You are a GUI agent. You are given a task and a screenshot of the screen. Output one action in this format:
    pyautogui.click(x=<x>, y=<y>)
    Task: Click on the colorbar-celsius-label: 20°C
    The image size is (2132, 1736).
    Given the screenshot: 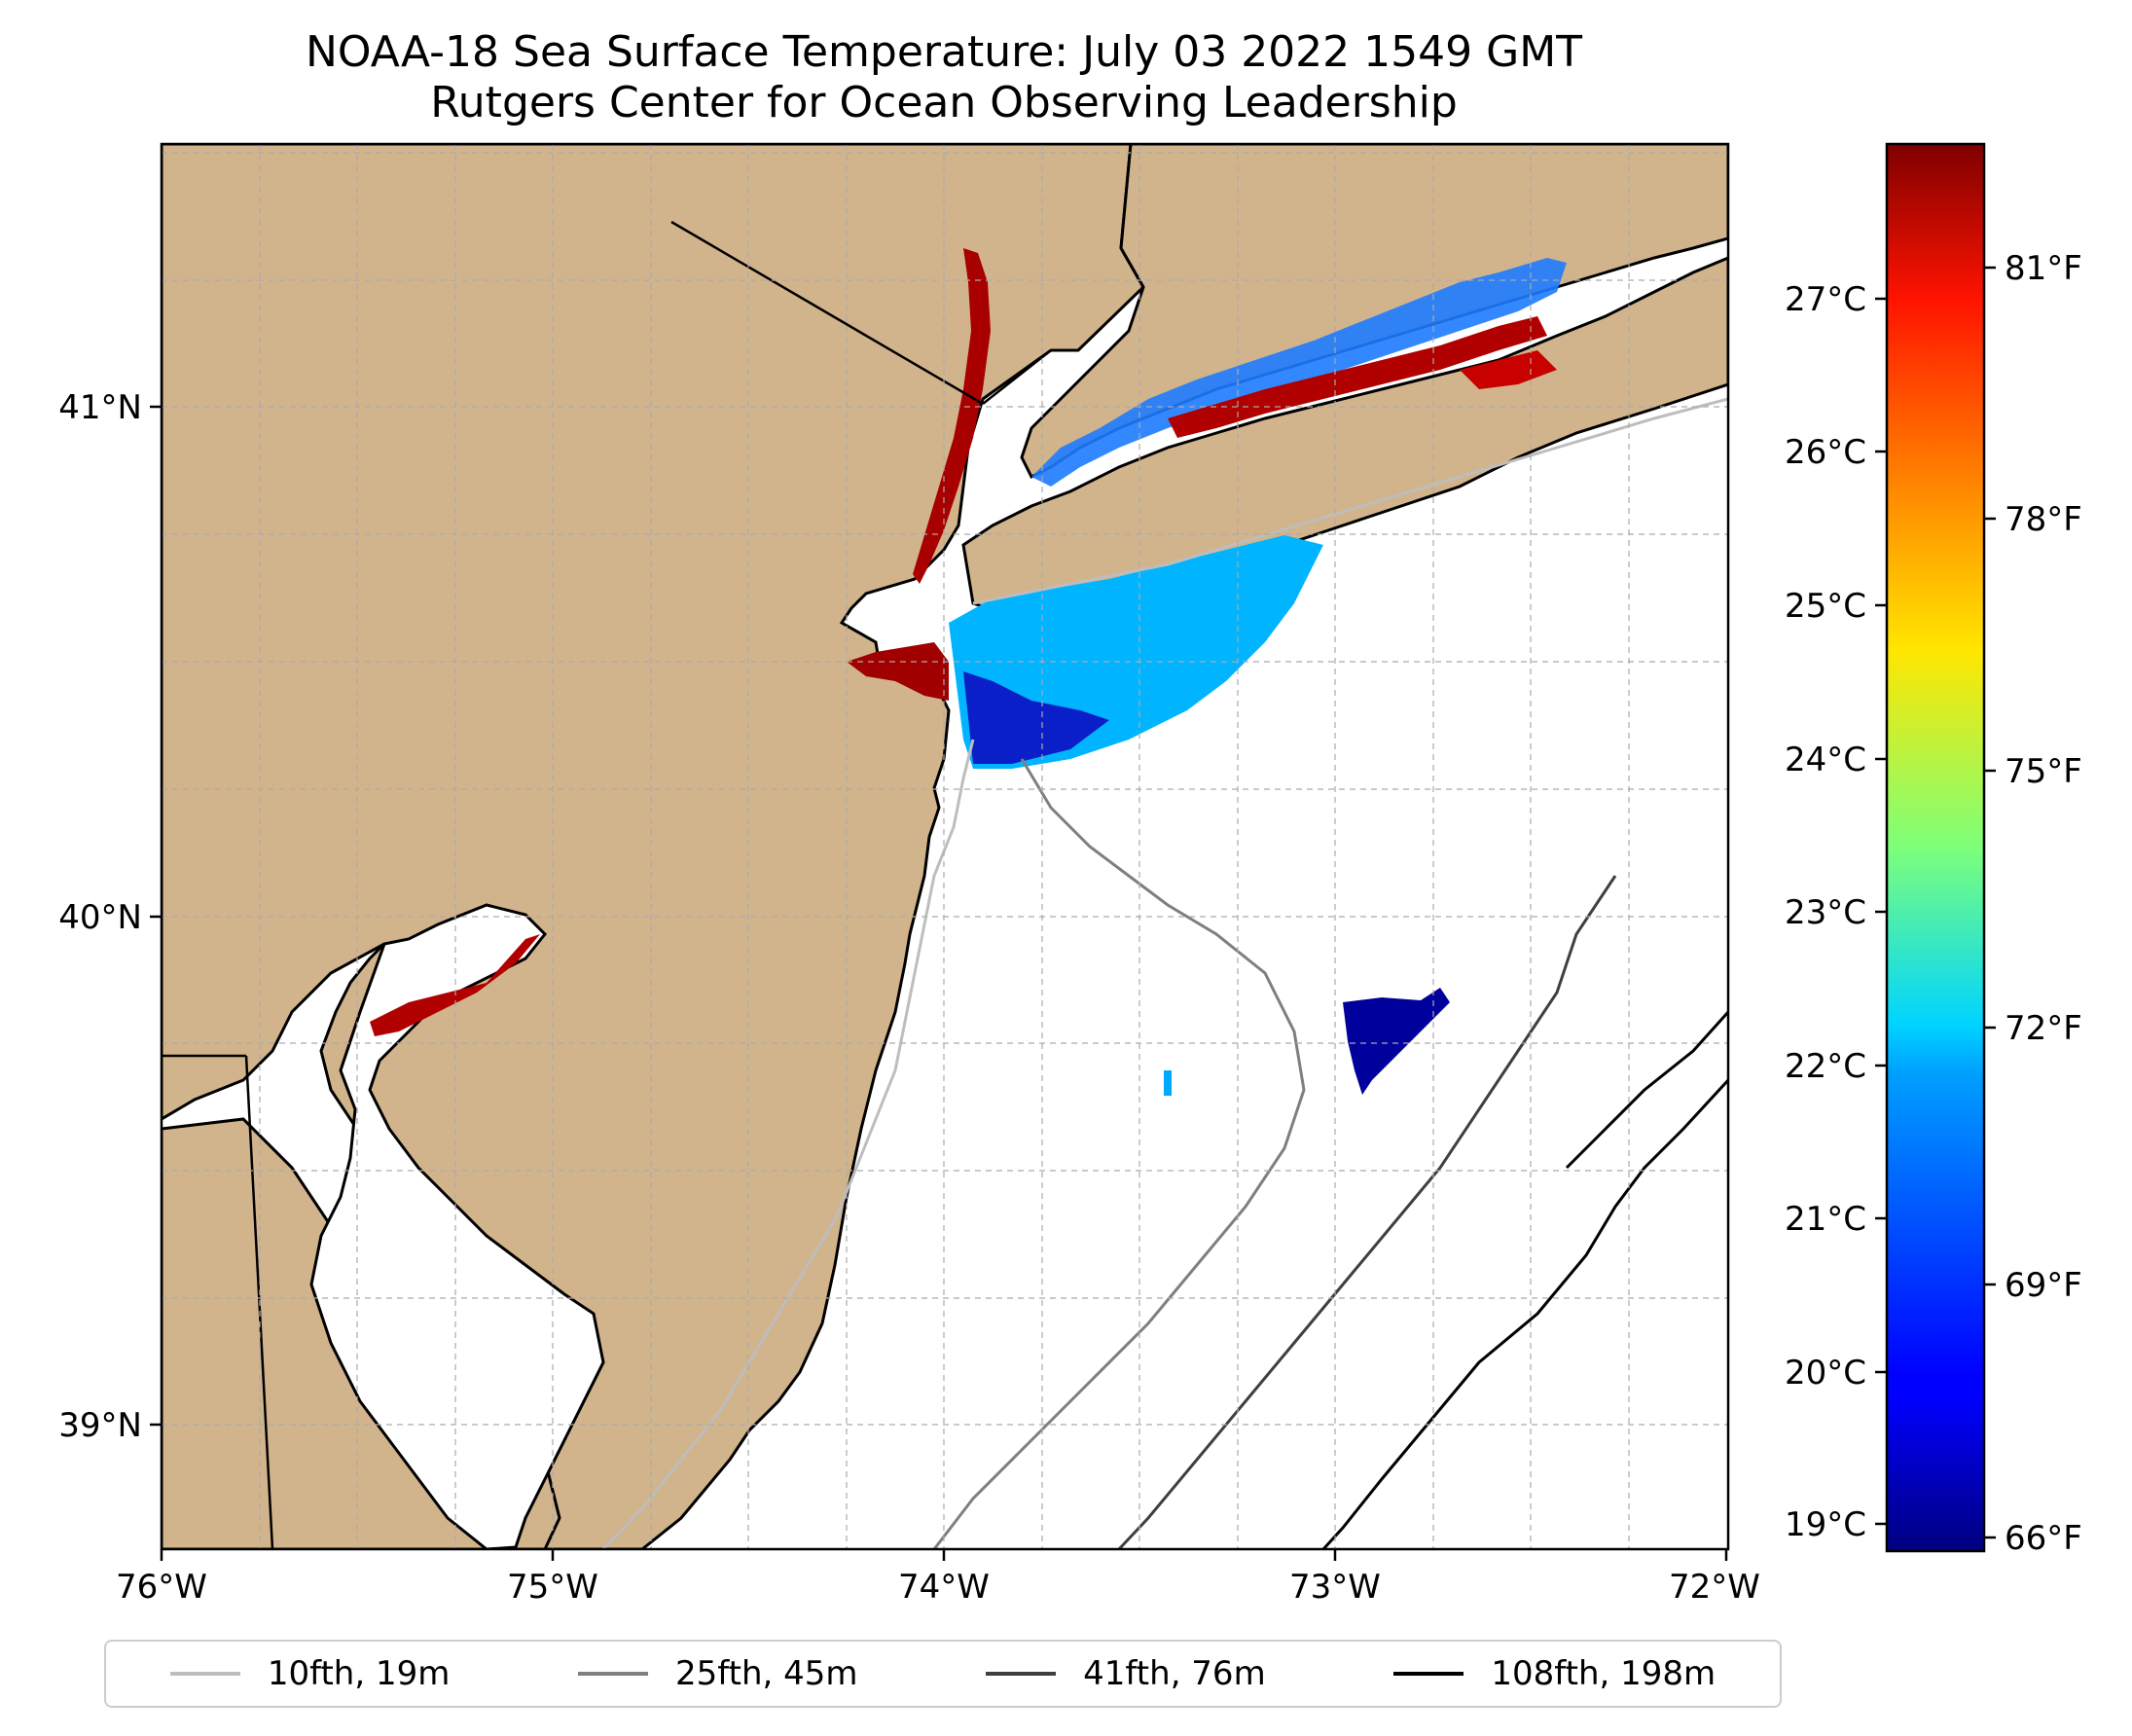 What is the action you would take?
    pyautogui.click(x=1826, y=1373)
    